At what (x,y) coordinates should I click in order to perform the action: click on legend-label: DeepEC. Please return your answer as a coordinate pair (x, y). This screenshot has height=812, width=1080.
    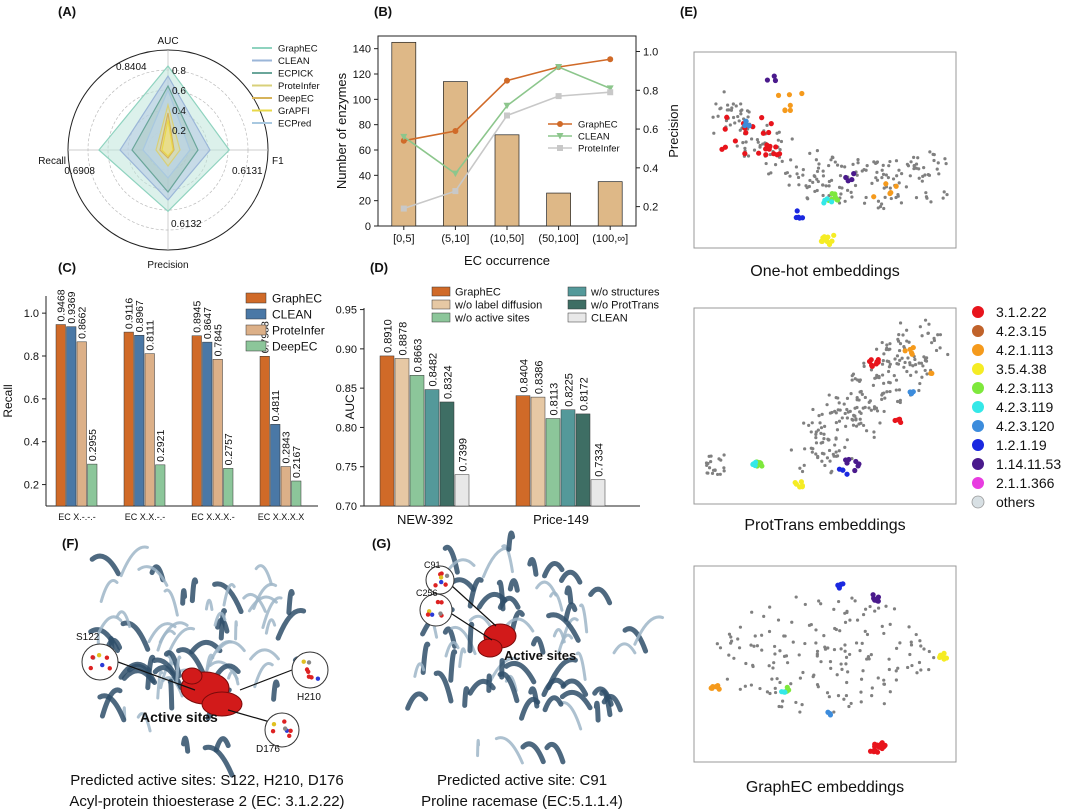
    Looking at the image, I should click on (296, 99).